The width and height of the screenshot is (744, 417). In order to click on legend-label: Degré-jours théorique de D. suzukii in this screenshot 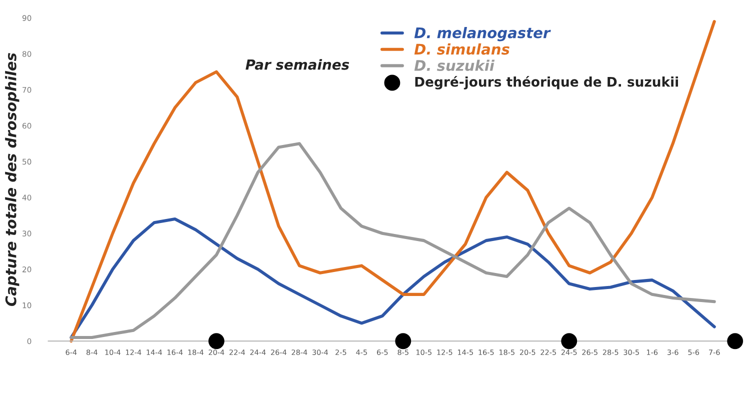, I will do `click(546, 83)`.